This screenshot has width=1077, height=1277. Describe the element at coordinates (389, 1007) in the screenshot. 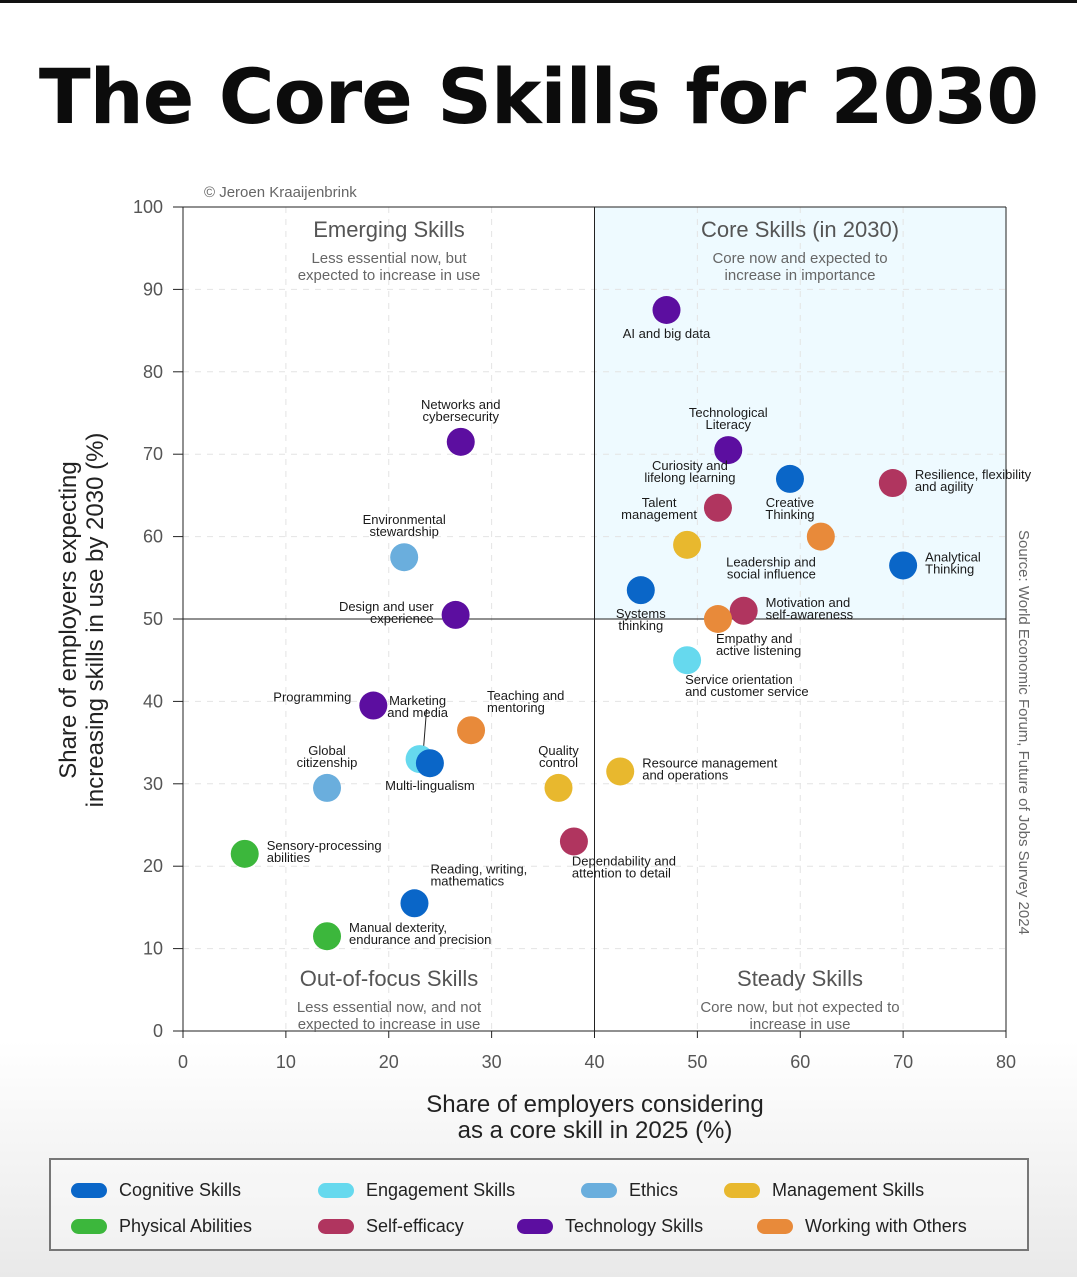

I see `quadrant-subtitle-outoffocus: Less essential now, and not` at that location.